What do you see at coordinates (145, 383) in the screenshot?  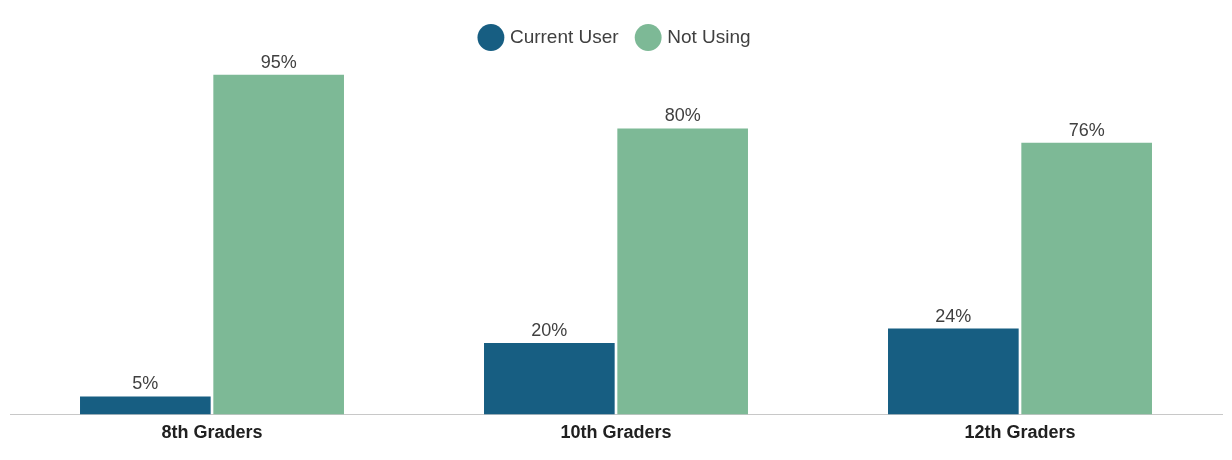 I see `data-label: 5%` at bounding box center [145, 383].